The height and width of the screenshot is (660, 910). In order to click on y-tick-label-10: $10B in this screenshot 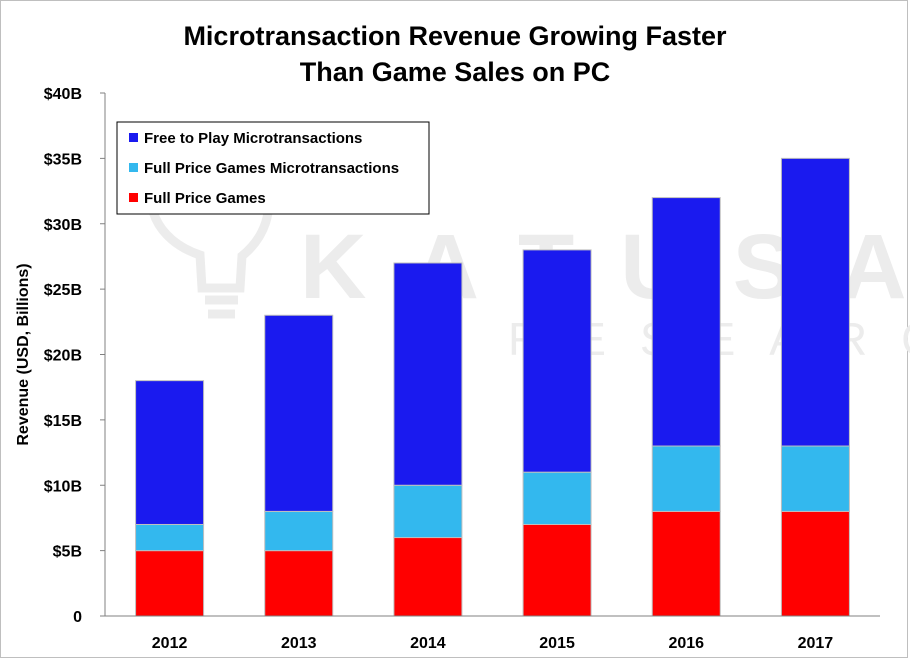, I will do `click(63, 486)`.